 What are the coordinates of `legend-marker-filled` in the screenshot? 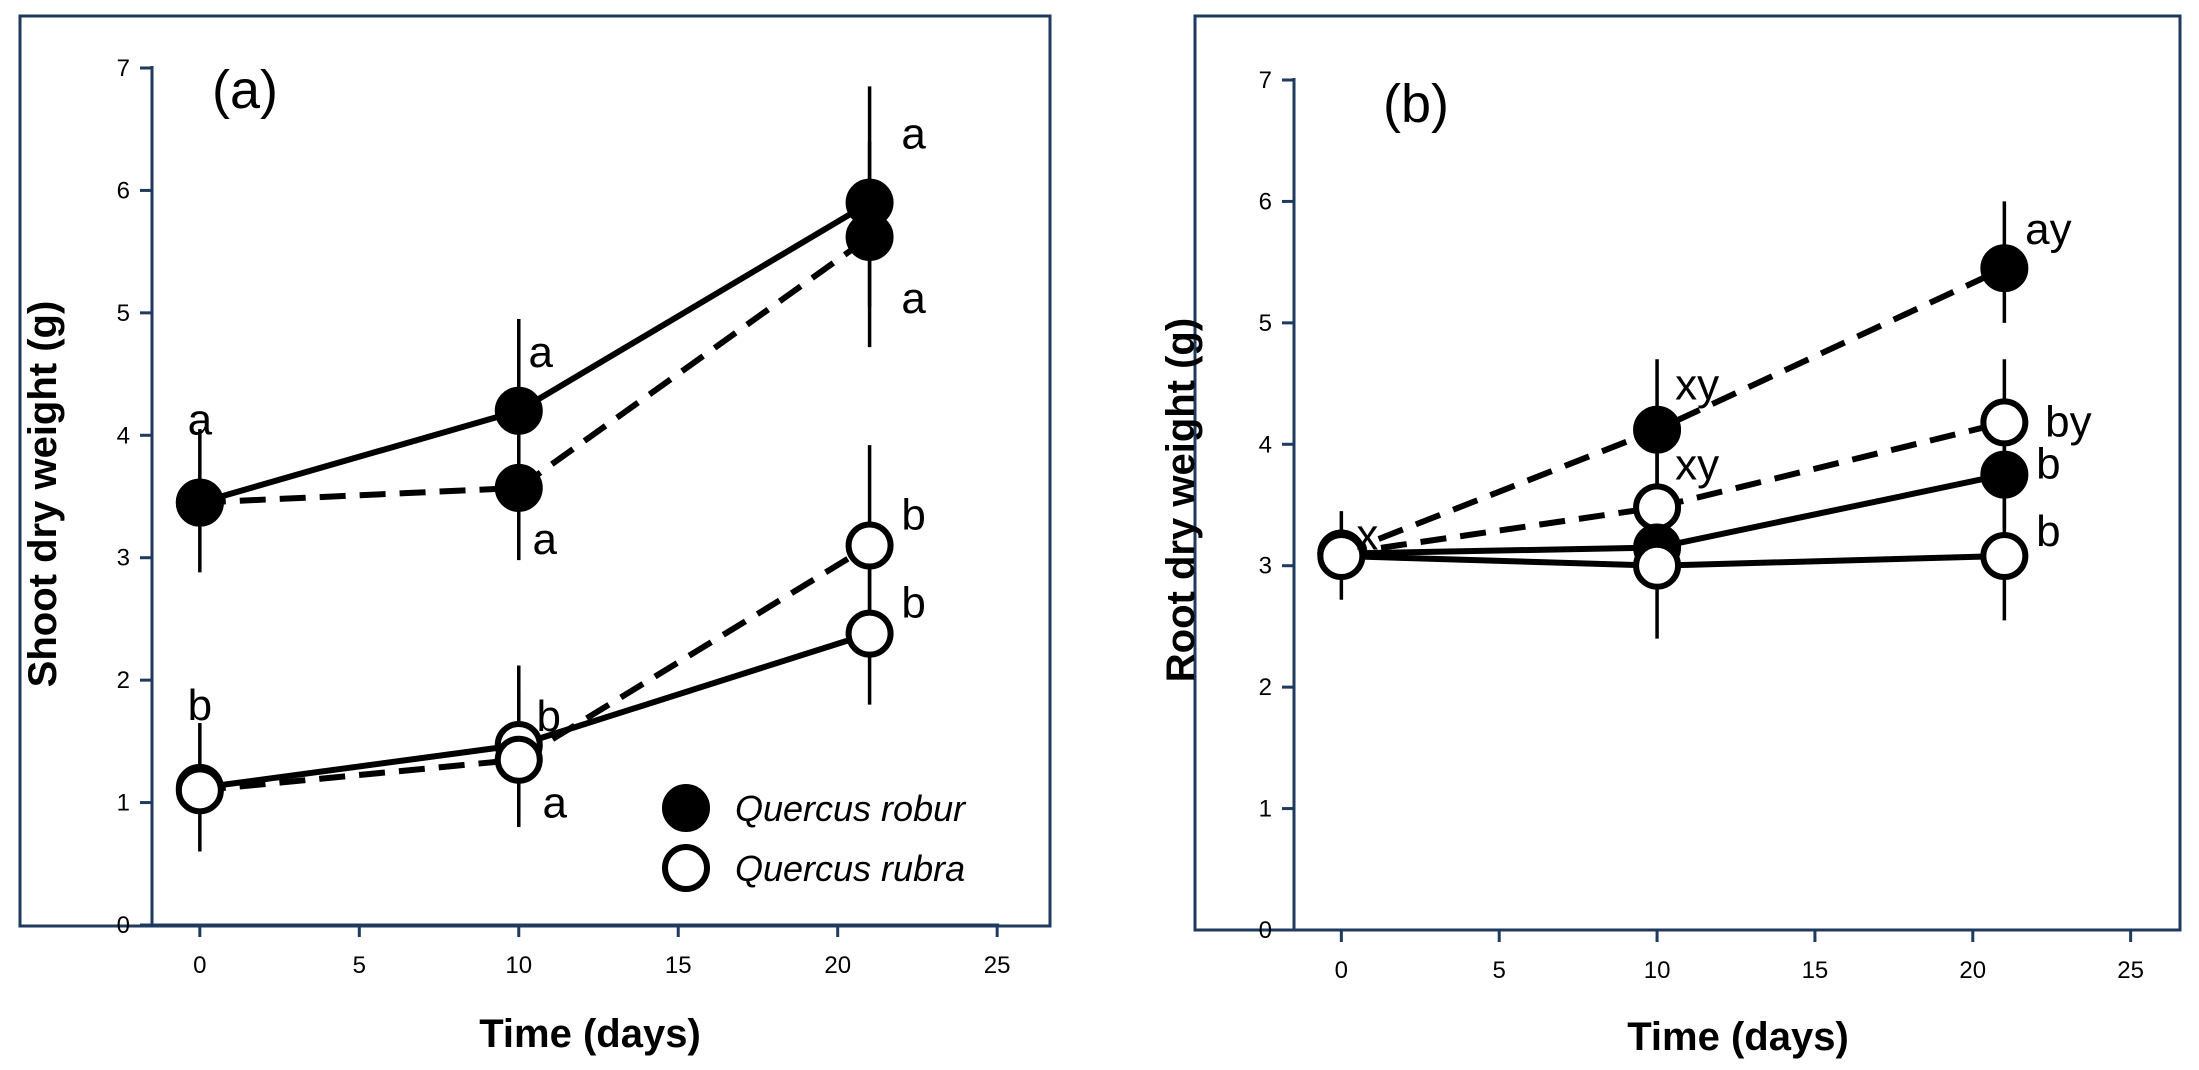 It's located at (686, 808).